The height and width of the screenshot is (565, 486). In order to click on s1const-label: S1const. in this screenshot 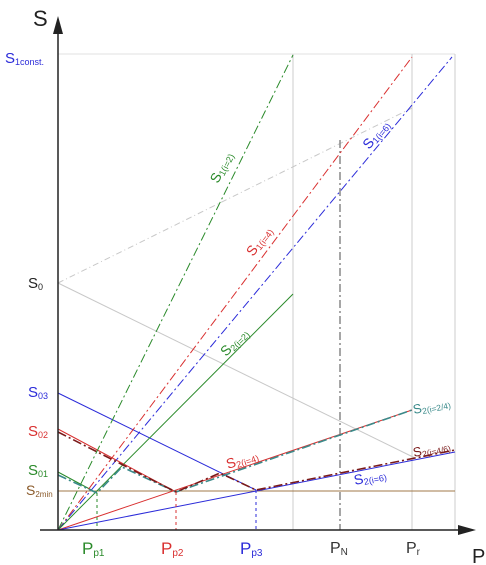, I will do `click(24, 58)`.